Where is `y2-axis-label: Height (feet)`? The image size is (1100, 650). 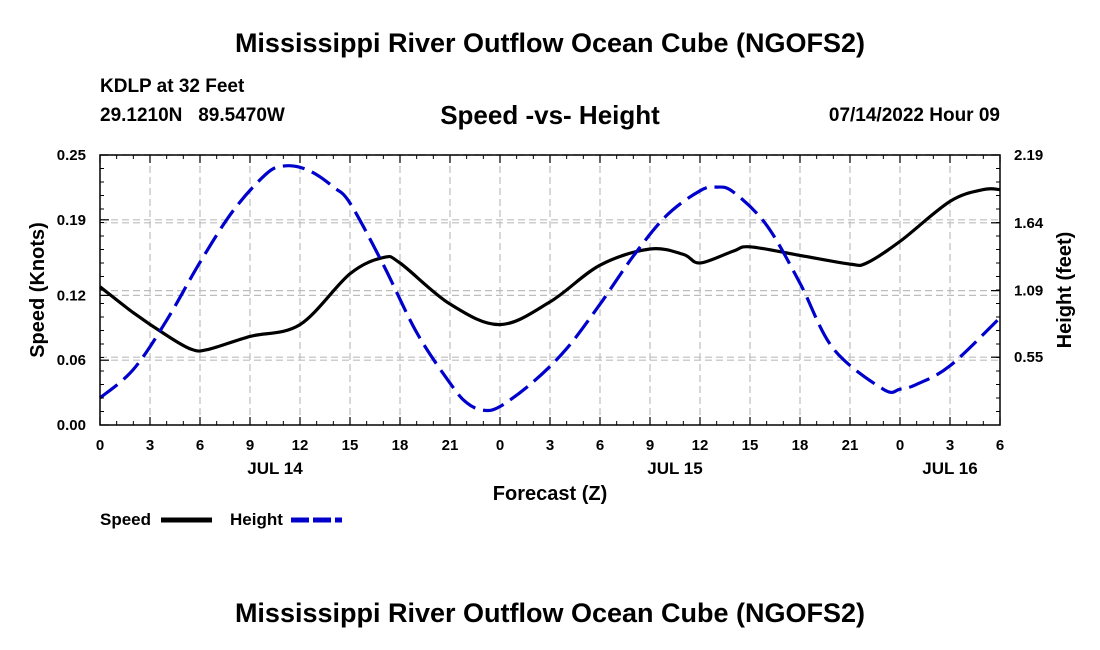
y2-axis-label: Height (feet) is located at coordinates (1065, 290).